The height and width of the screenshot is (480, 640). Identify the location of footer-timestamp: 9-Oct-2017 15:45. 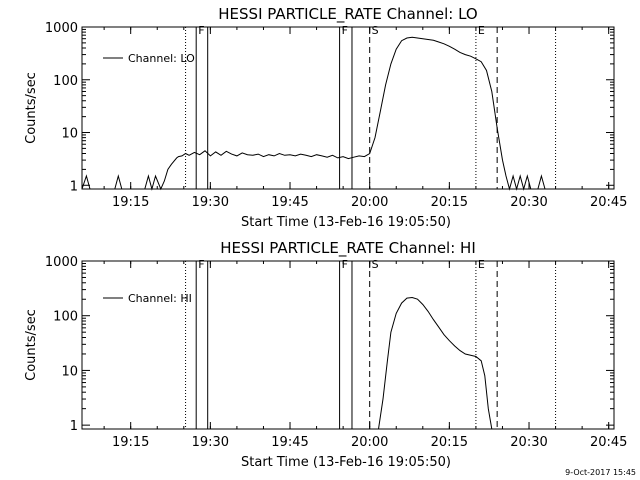
(600, 472).